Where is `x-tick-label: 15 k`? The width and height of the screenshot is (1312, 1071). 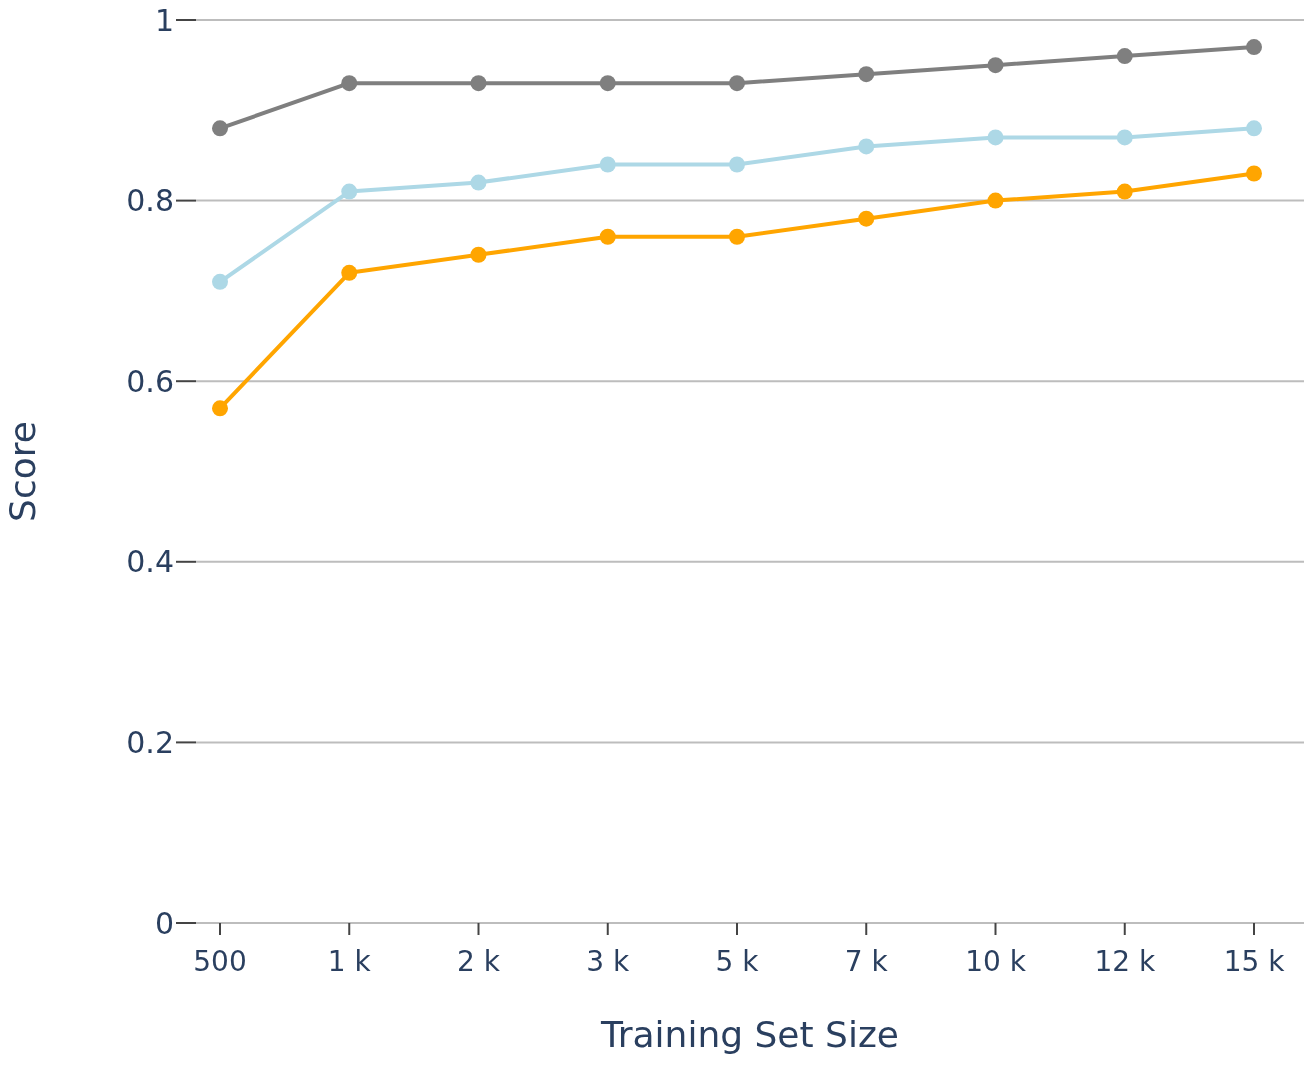 x-tick-label: 15 k is located at coordinates (1254, 961).